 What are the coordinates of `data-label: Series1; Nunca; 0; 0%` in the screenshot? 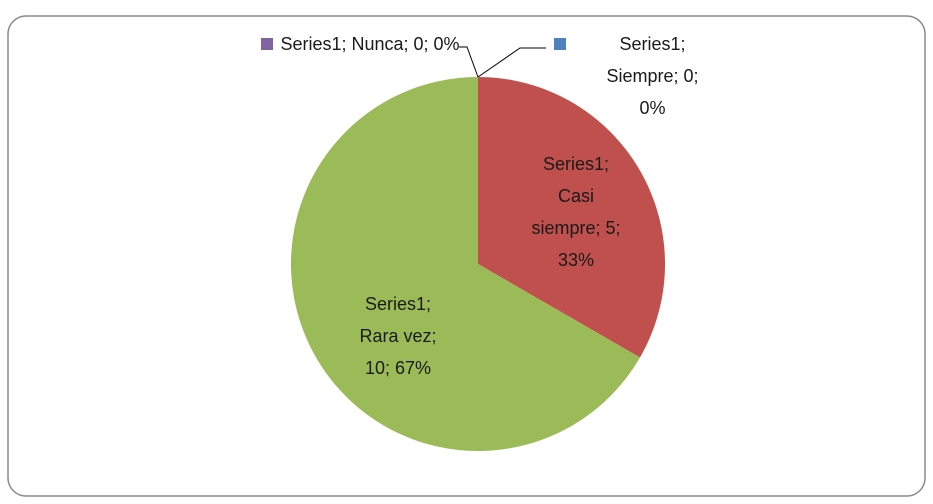 It's located at (370, 44).